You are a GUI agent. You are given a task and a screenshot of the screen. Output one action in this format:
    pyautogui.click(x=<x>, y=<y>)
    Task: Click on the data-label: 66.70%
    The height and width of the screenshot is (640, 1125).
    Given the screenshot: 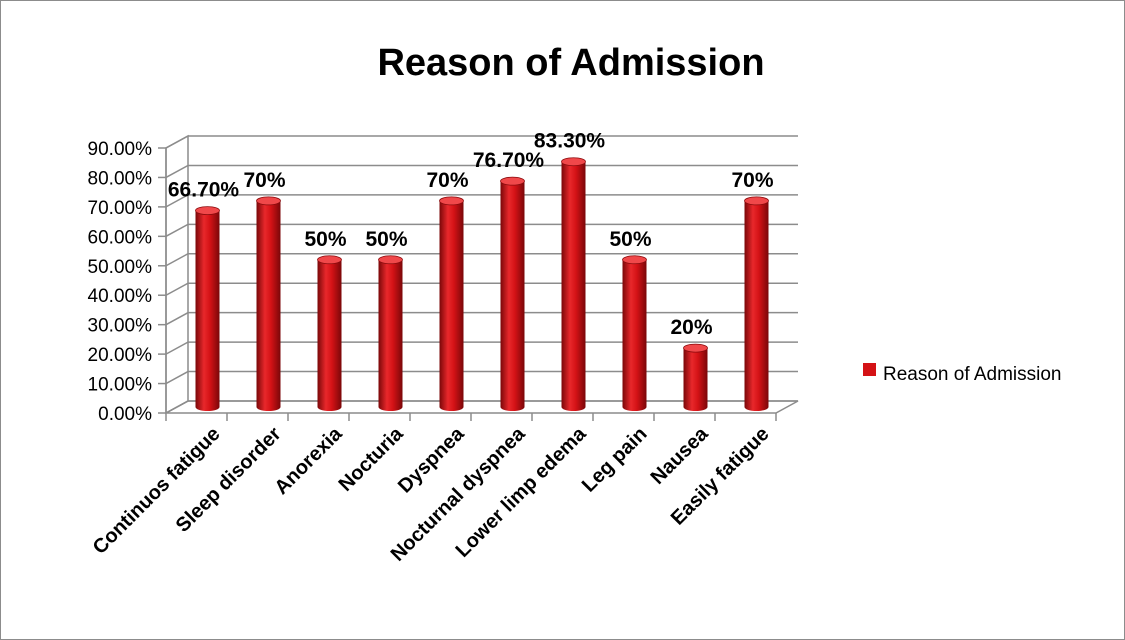 What is the action you would take?
    pyautogui.click(x=204, y=190)
    